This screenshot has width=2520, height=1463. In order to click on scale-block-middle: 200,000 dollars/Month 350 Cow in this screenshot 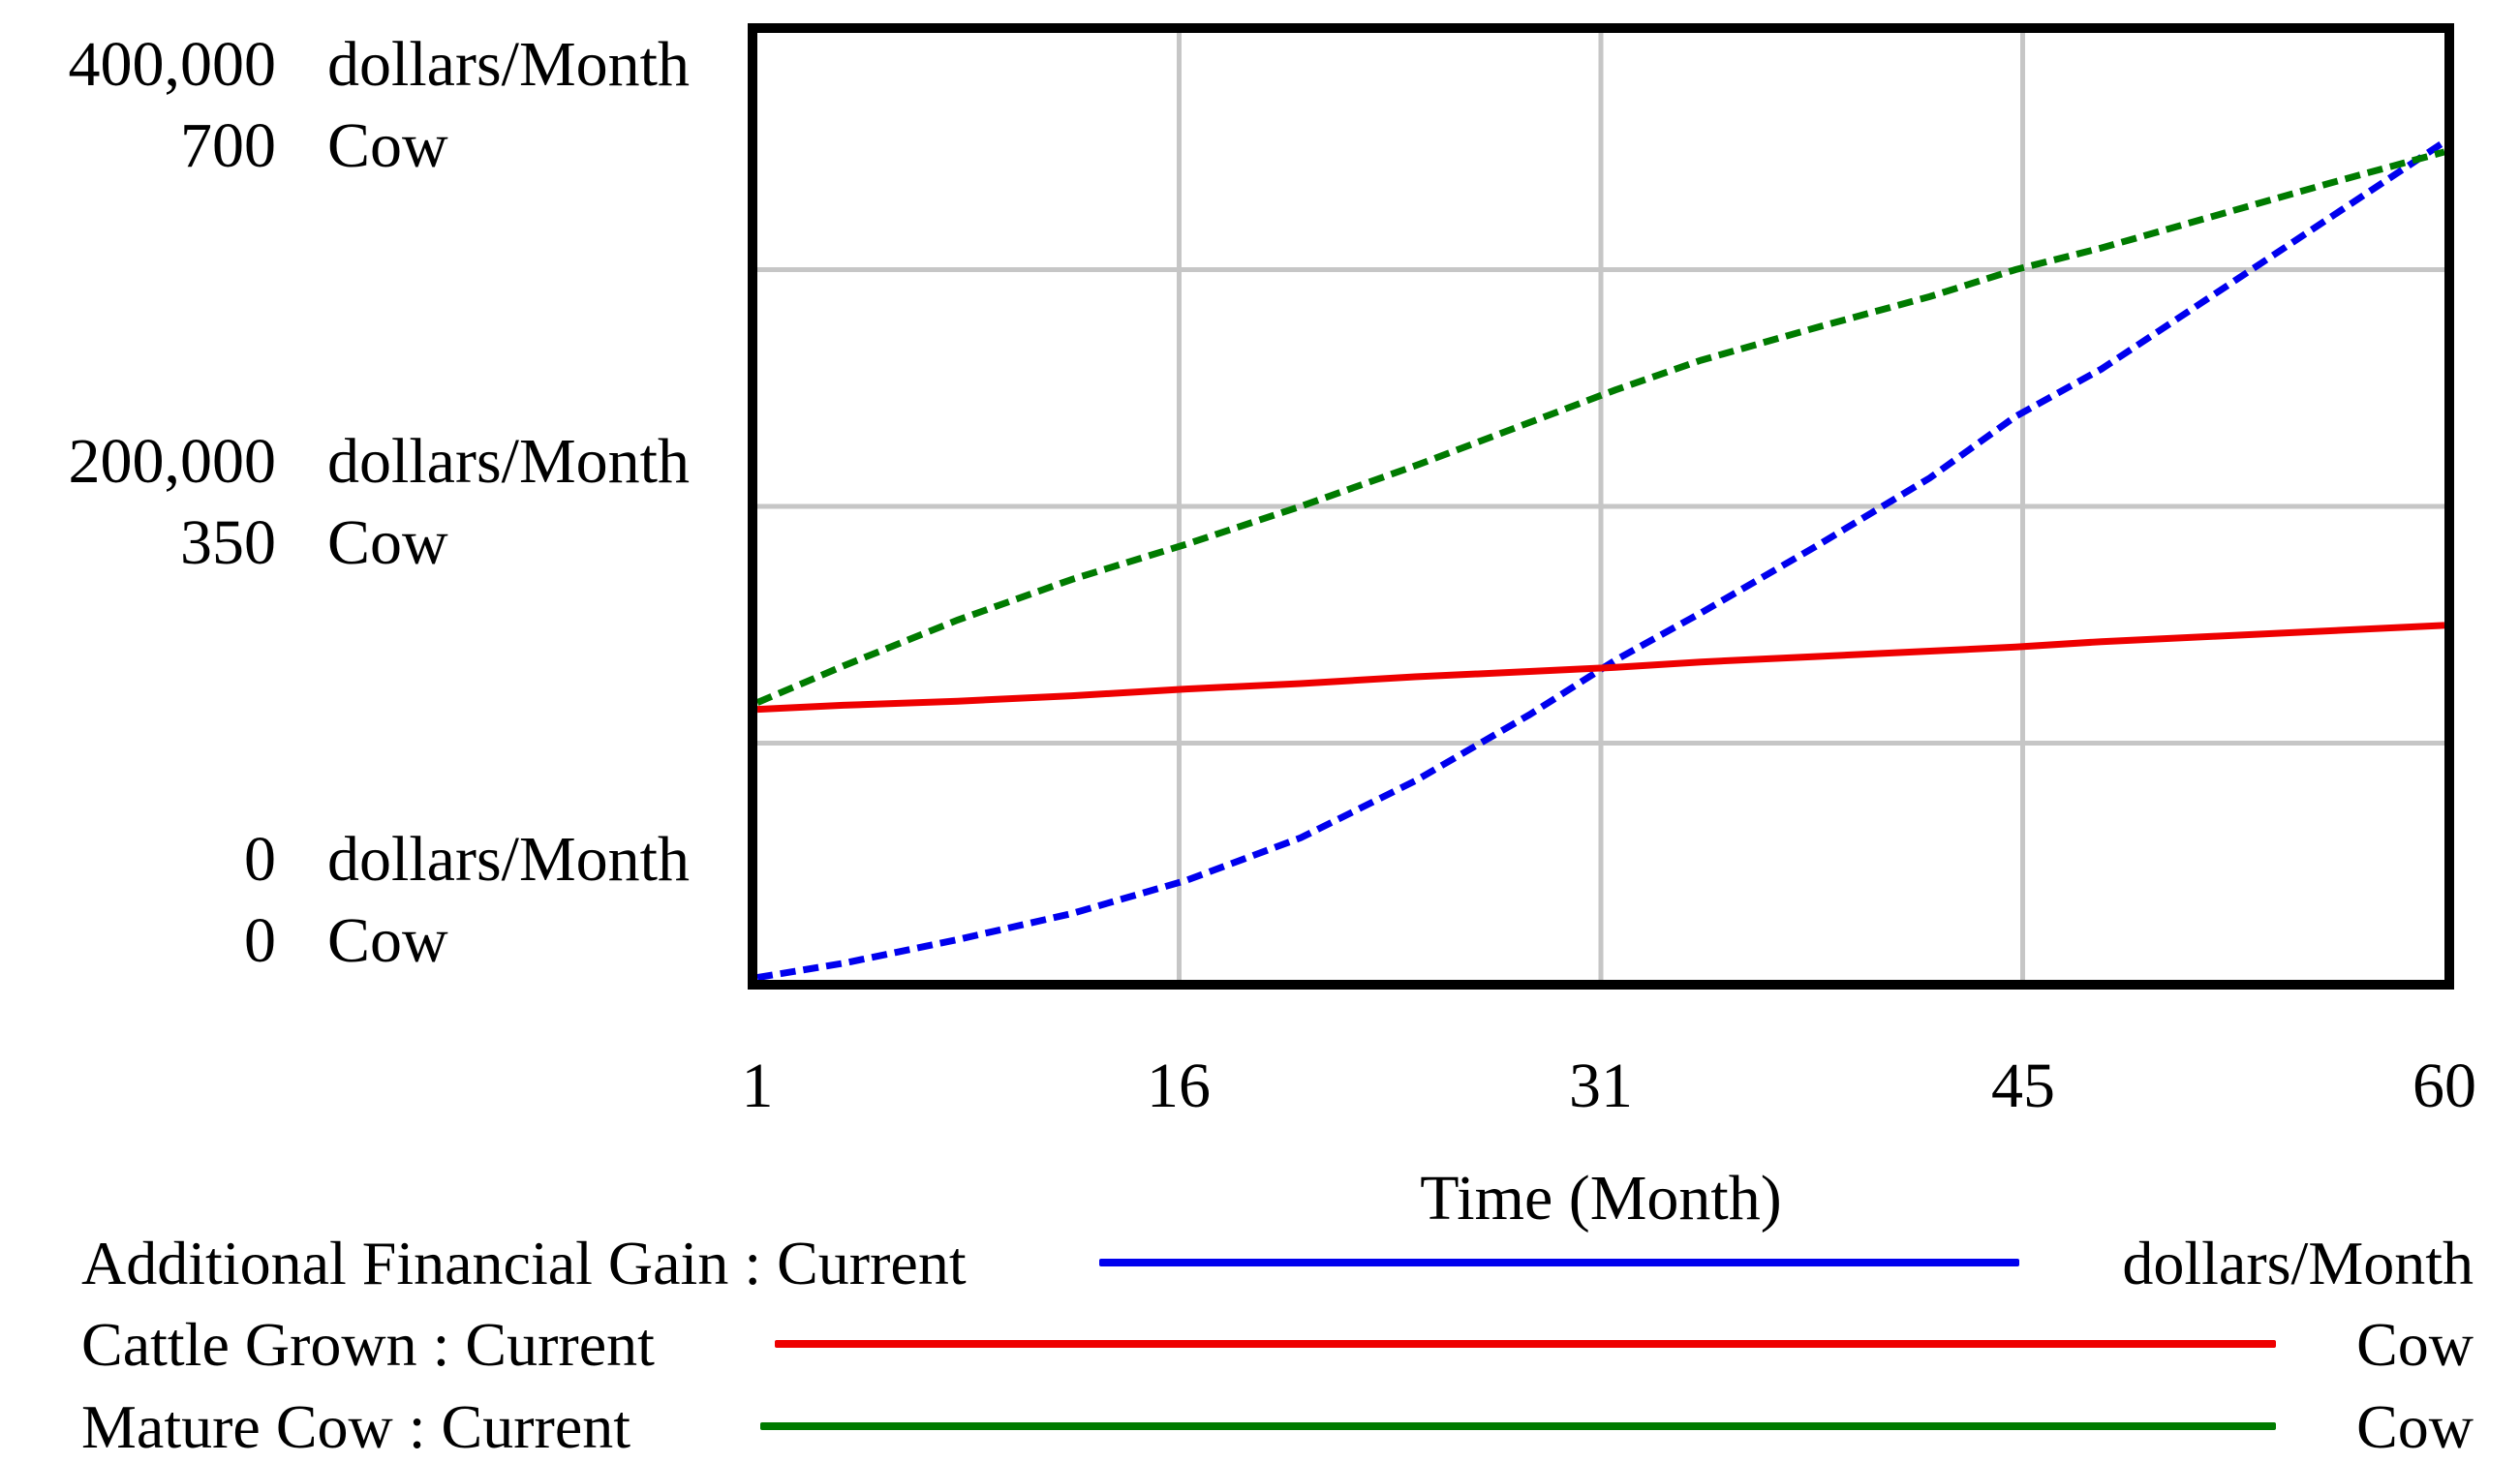, I will do `click(368, 502)`.